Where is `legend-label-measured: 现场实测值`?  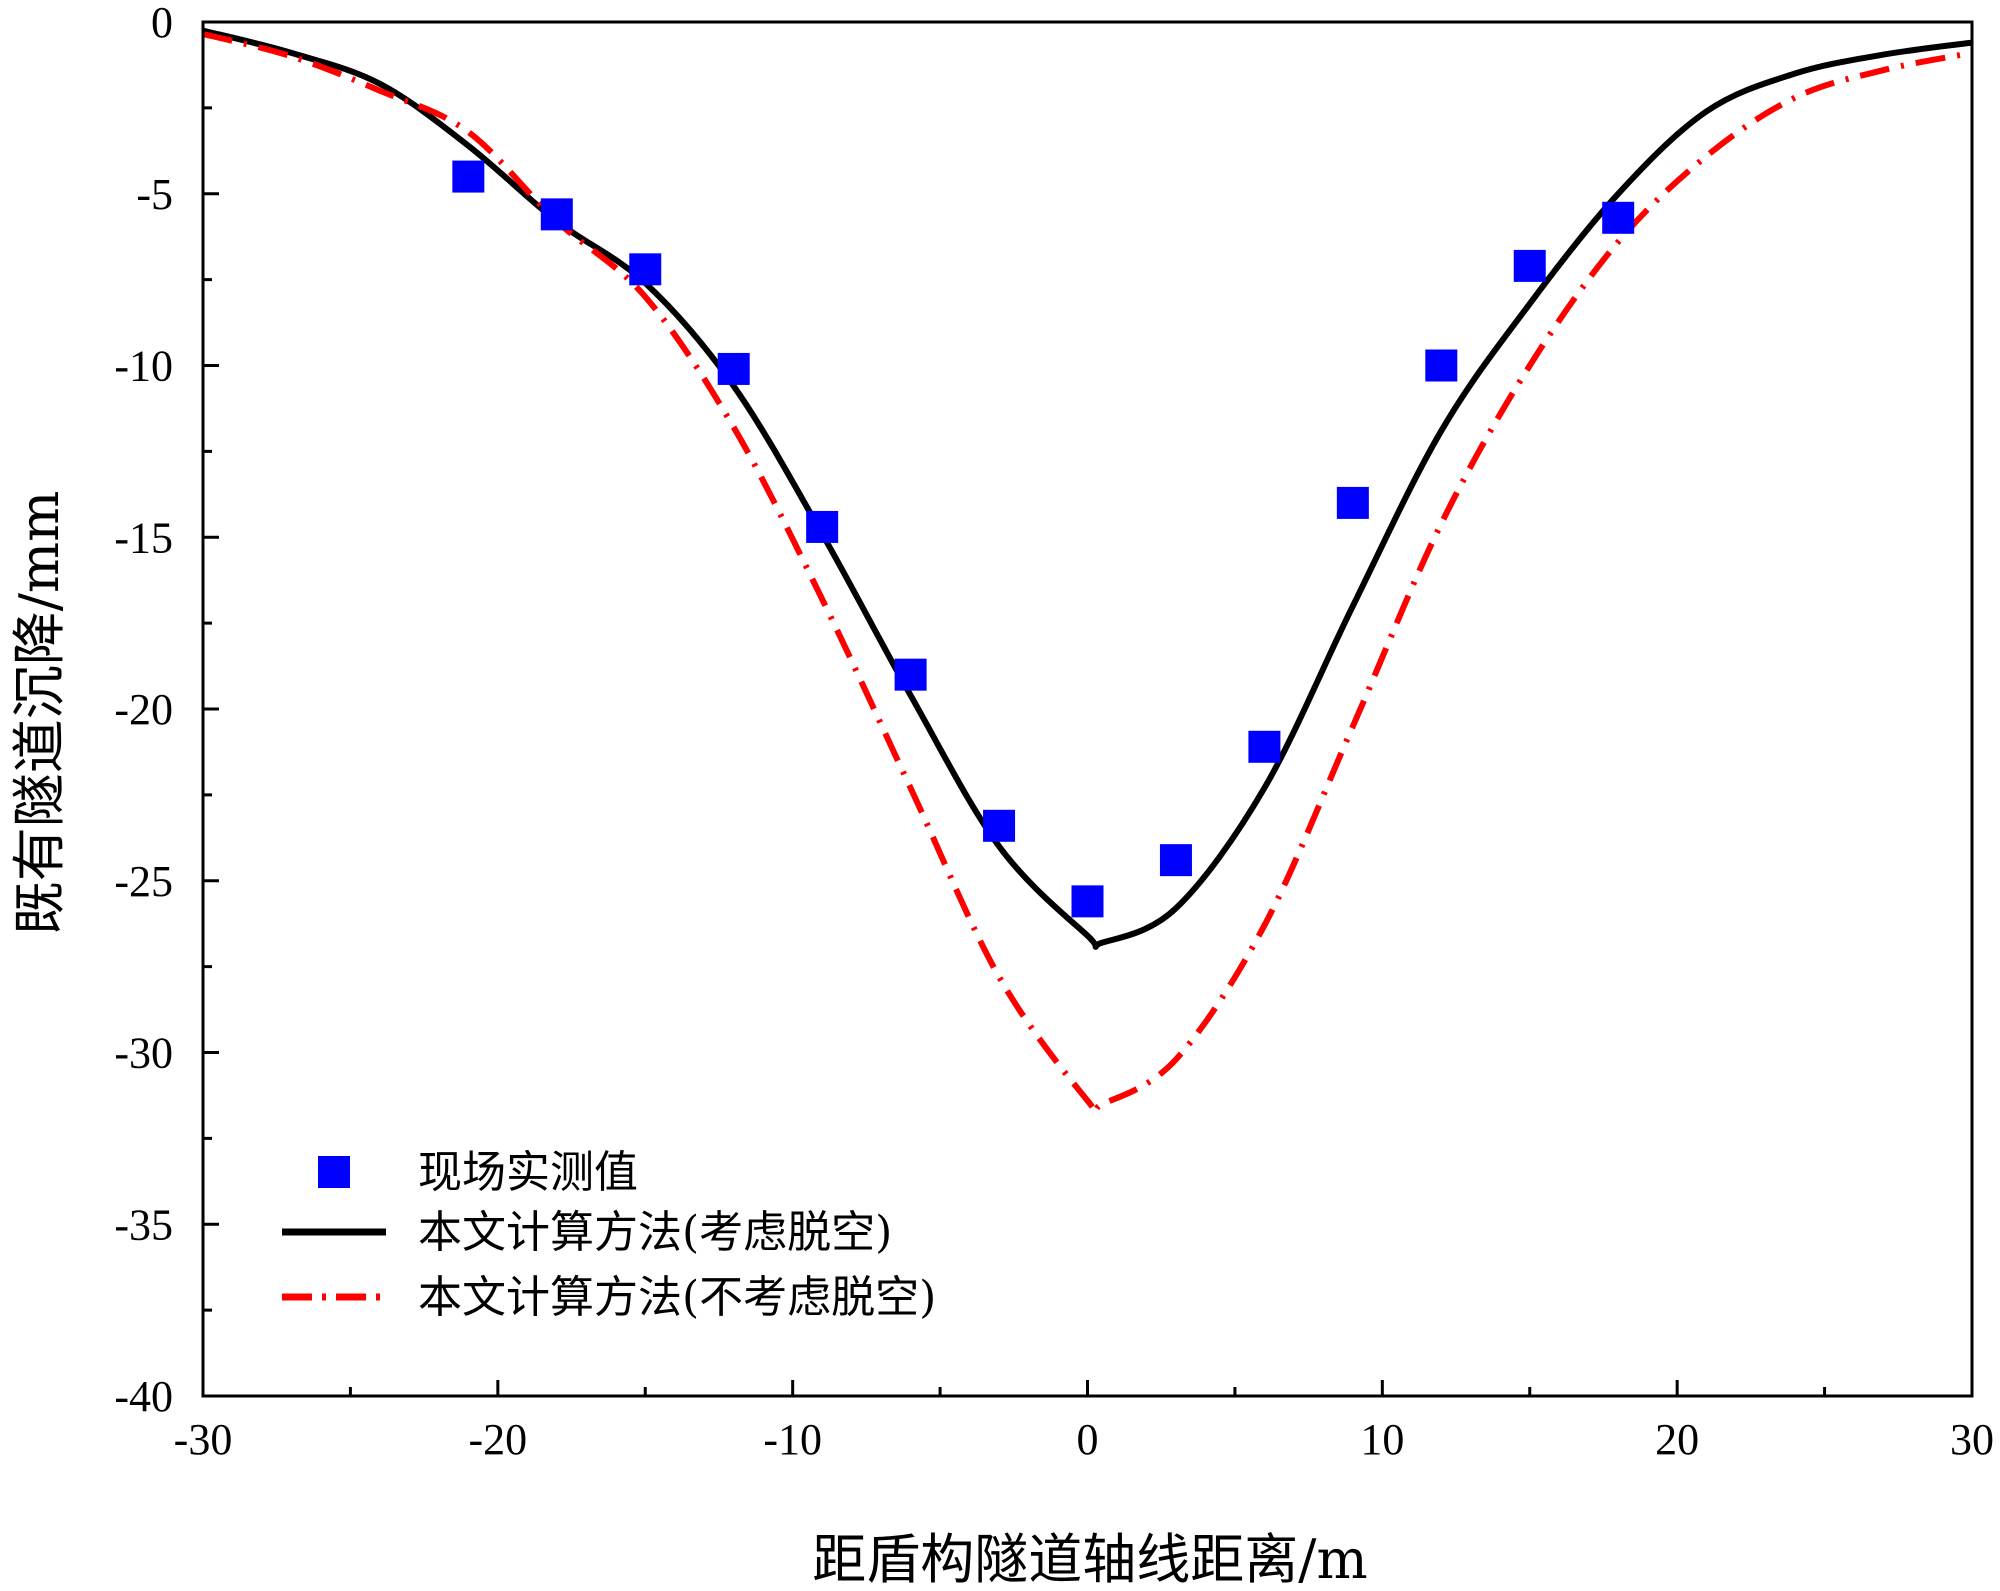
legend-label-measured: 现场实测值 is located at coordinates (528, 1172).